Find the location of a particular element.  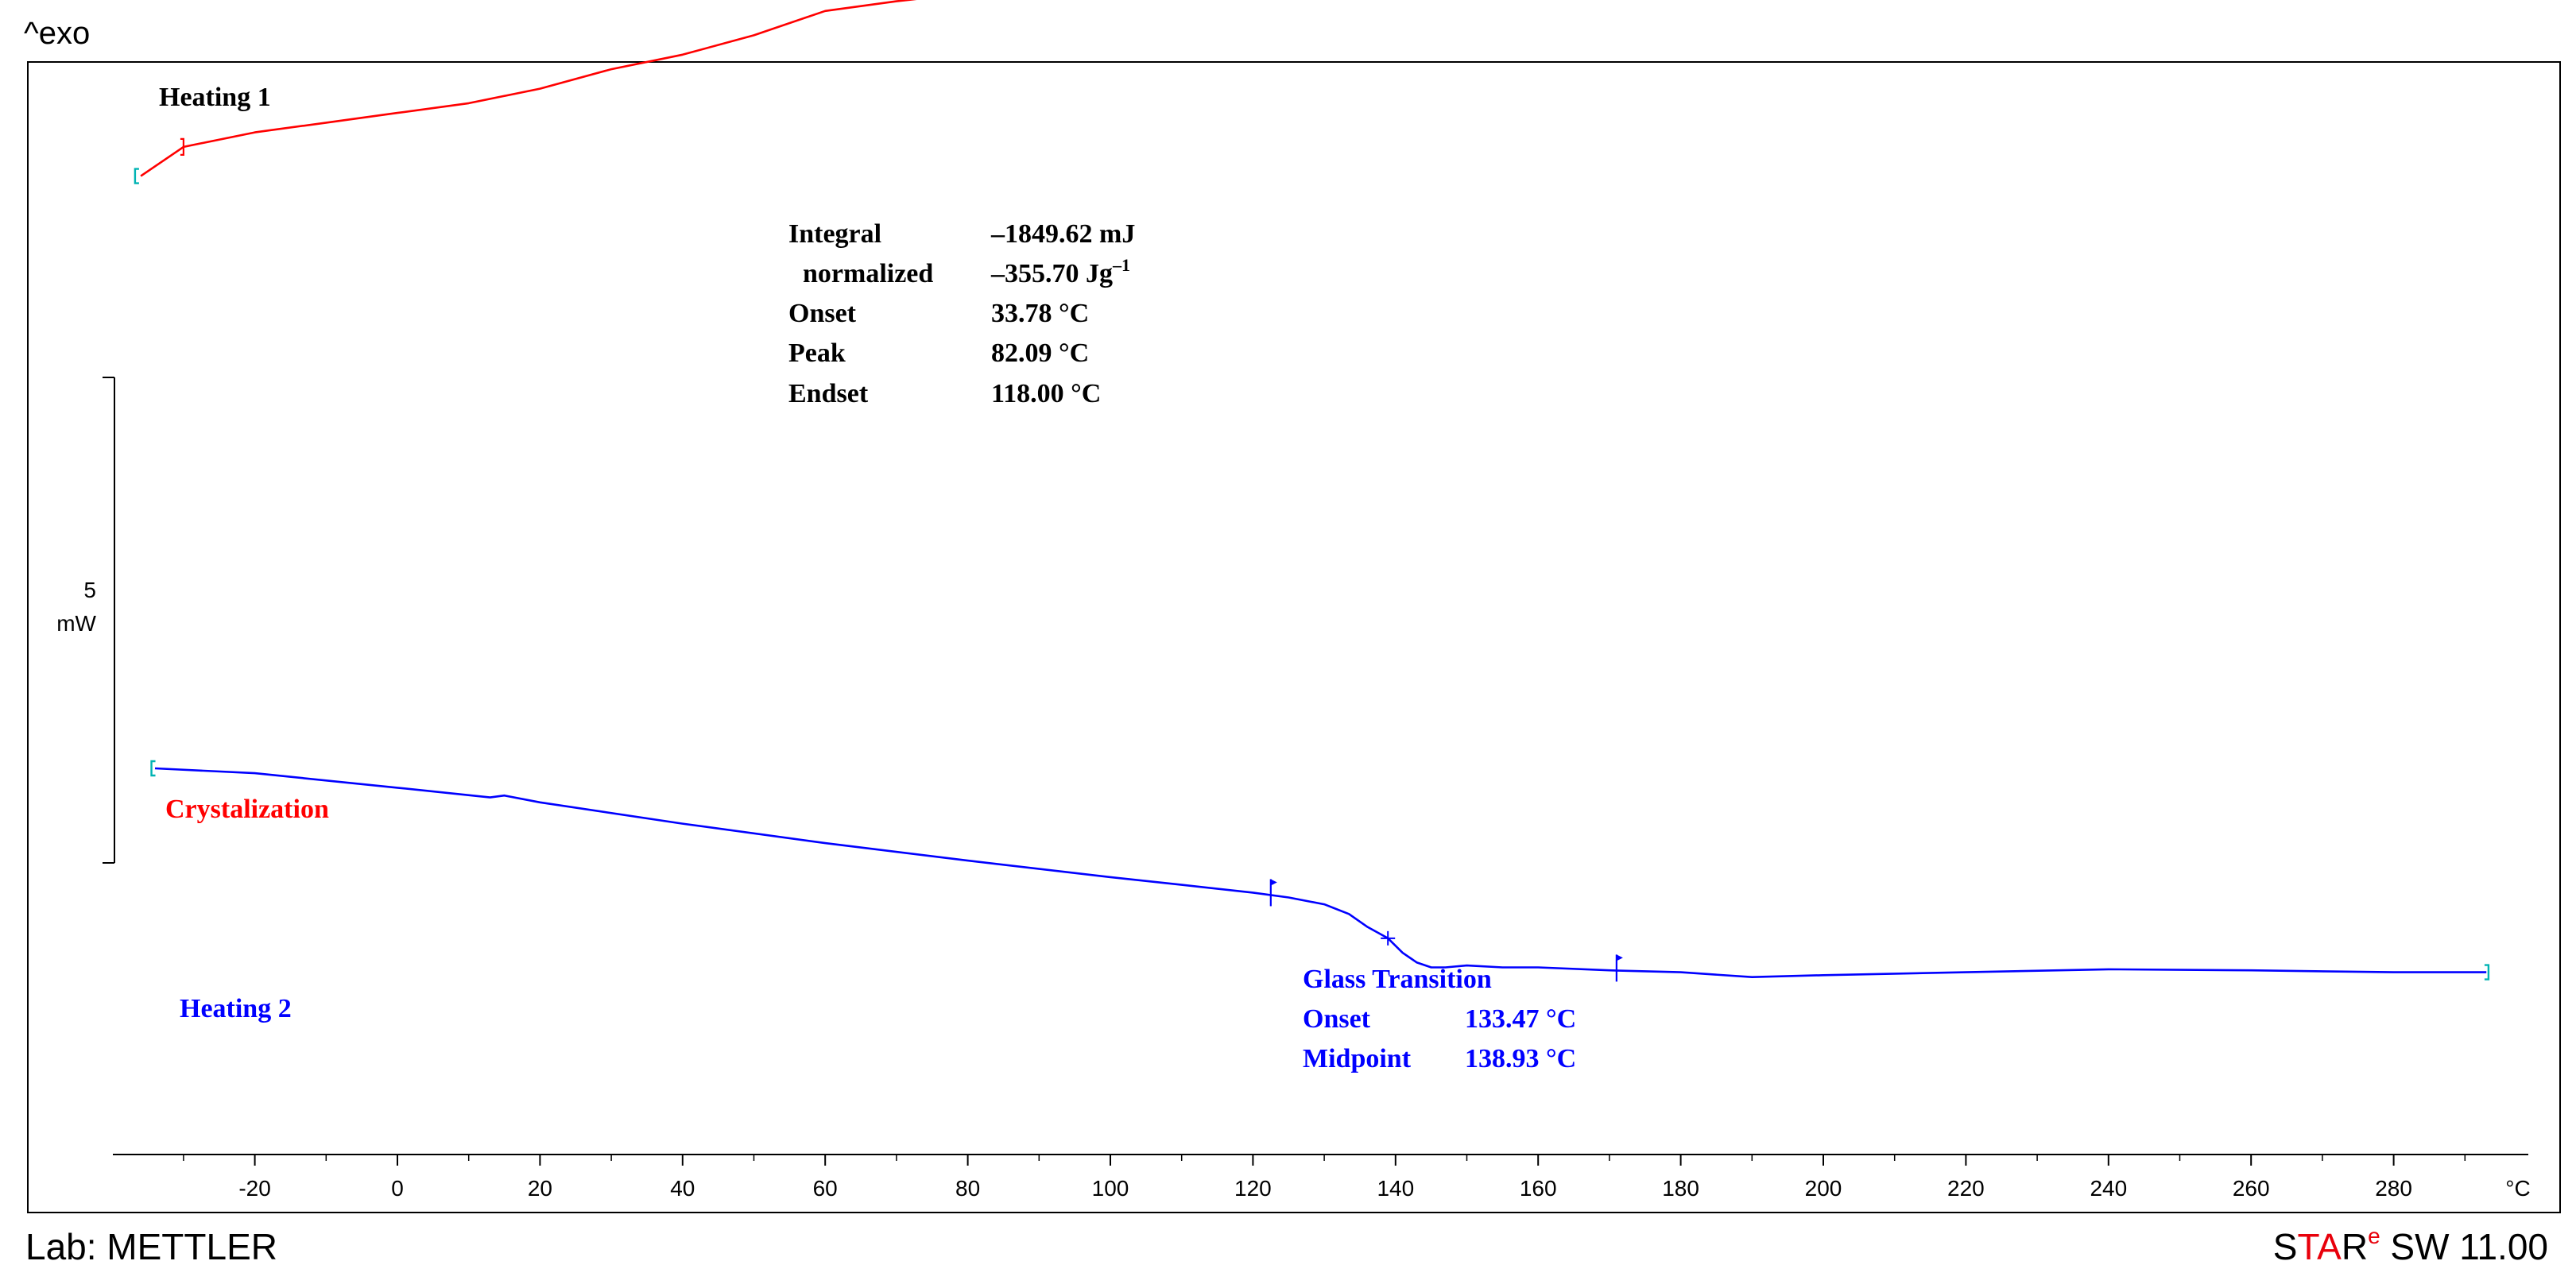

x-axis-unit-label: °C is located at coordinates (2517, 1188).